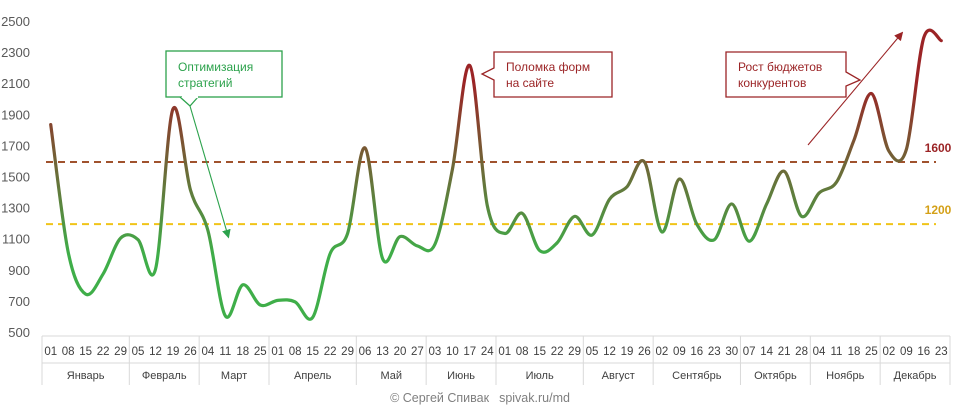 The image size is (960, 420). What do you see at coordinates (749, 352) in the screenshot?
I see `x-tick-label: 07` at bounding box center [749, 352].